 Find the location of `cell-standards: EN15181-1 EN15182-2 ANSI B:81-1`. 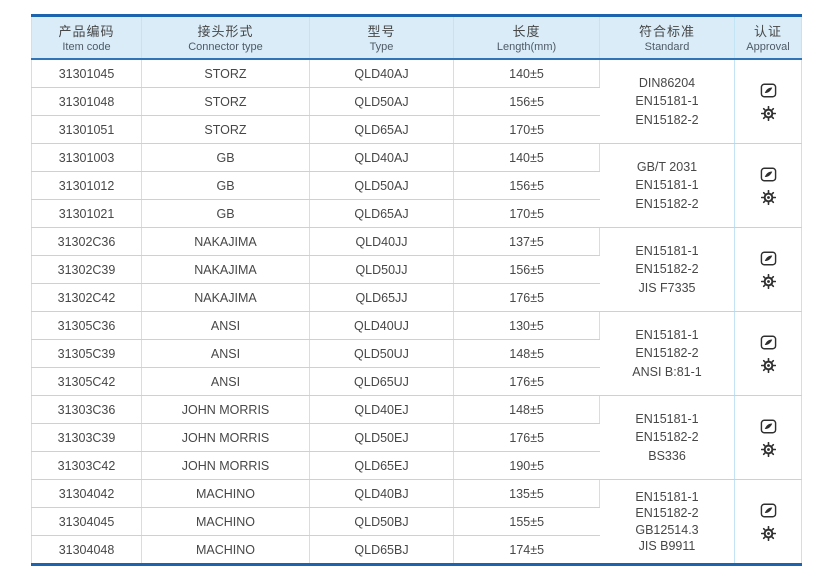

cell-standards: EN15181-1 EN15182-2 ANSI B:81-1 is located at coordinates (667, 353).